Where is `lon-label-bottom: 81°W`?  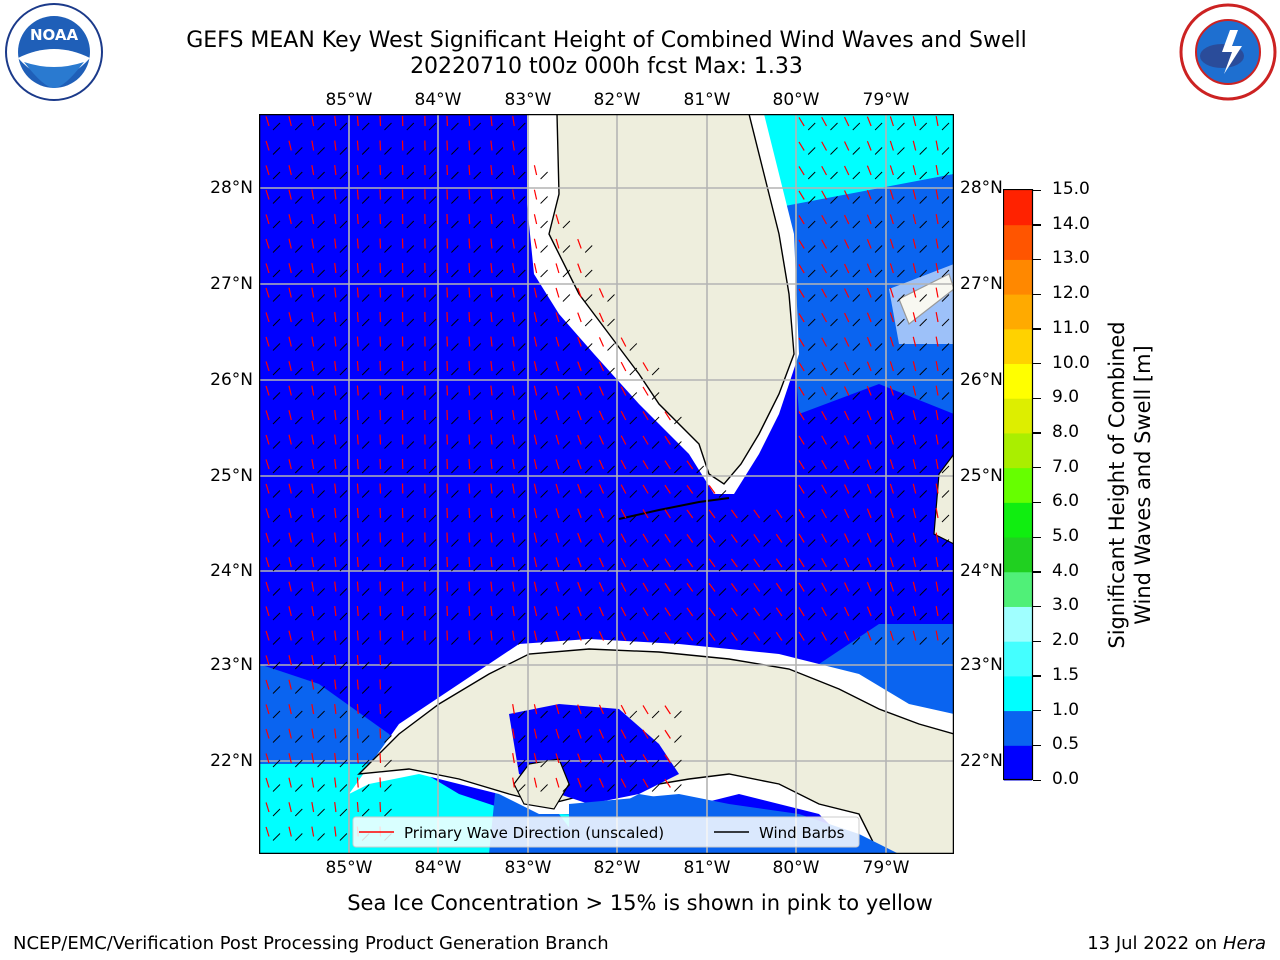 lon-label-bottom: 81°W is located at coordinates (707, 868).